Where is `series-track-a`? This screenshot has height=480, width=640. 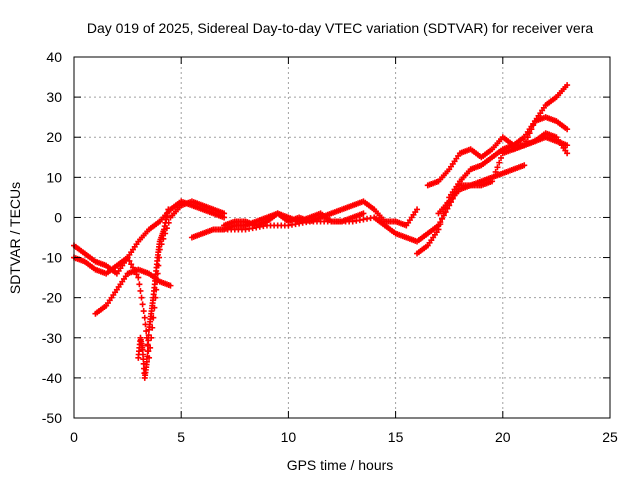
series-track-a is located at coordinates (149, 237).